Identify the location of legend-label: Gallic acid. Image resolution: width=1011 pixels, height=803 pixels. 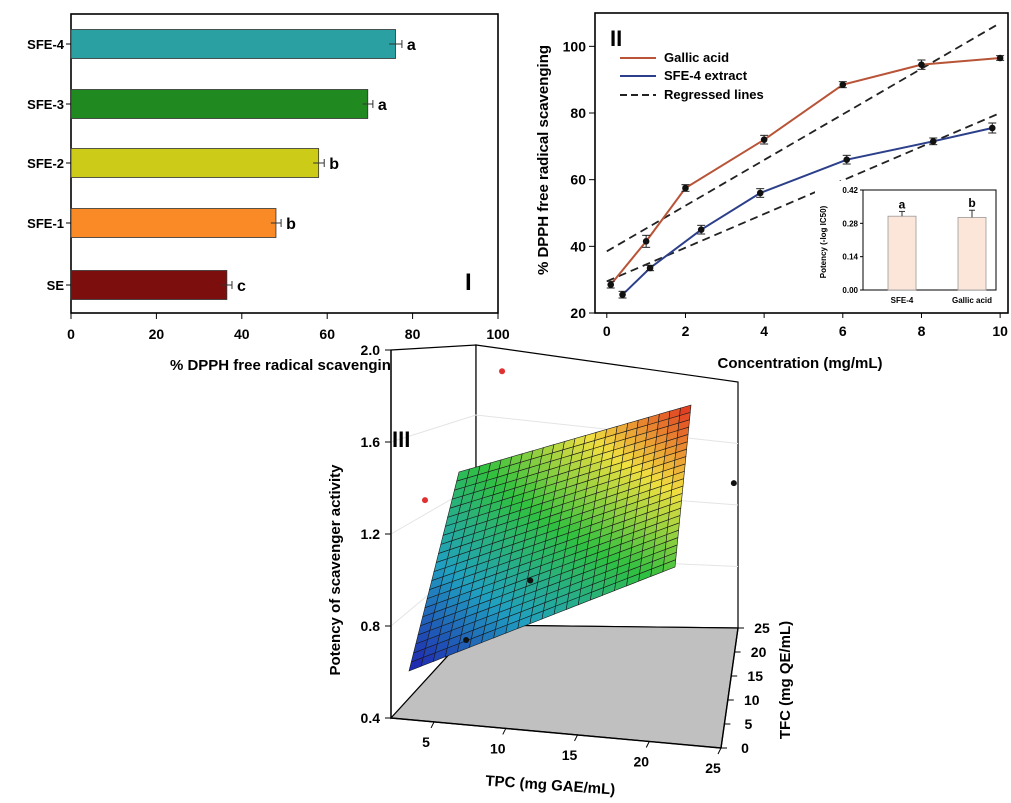
(696, 57).